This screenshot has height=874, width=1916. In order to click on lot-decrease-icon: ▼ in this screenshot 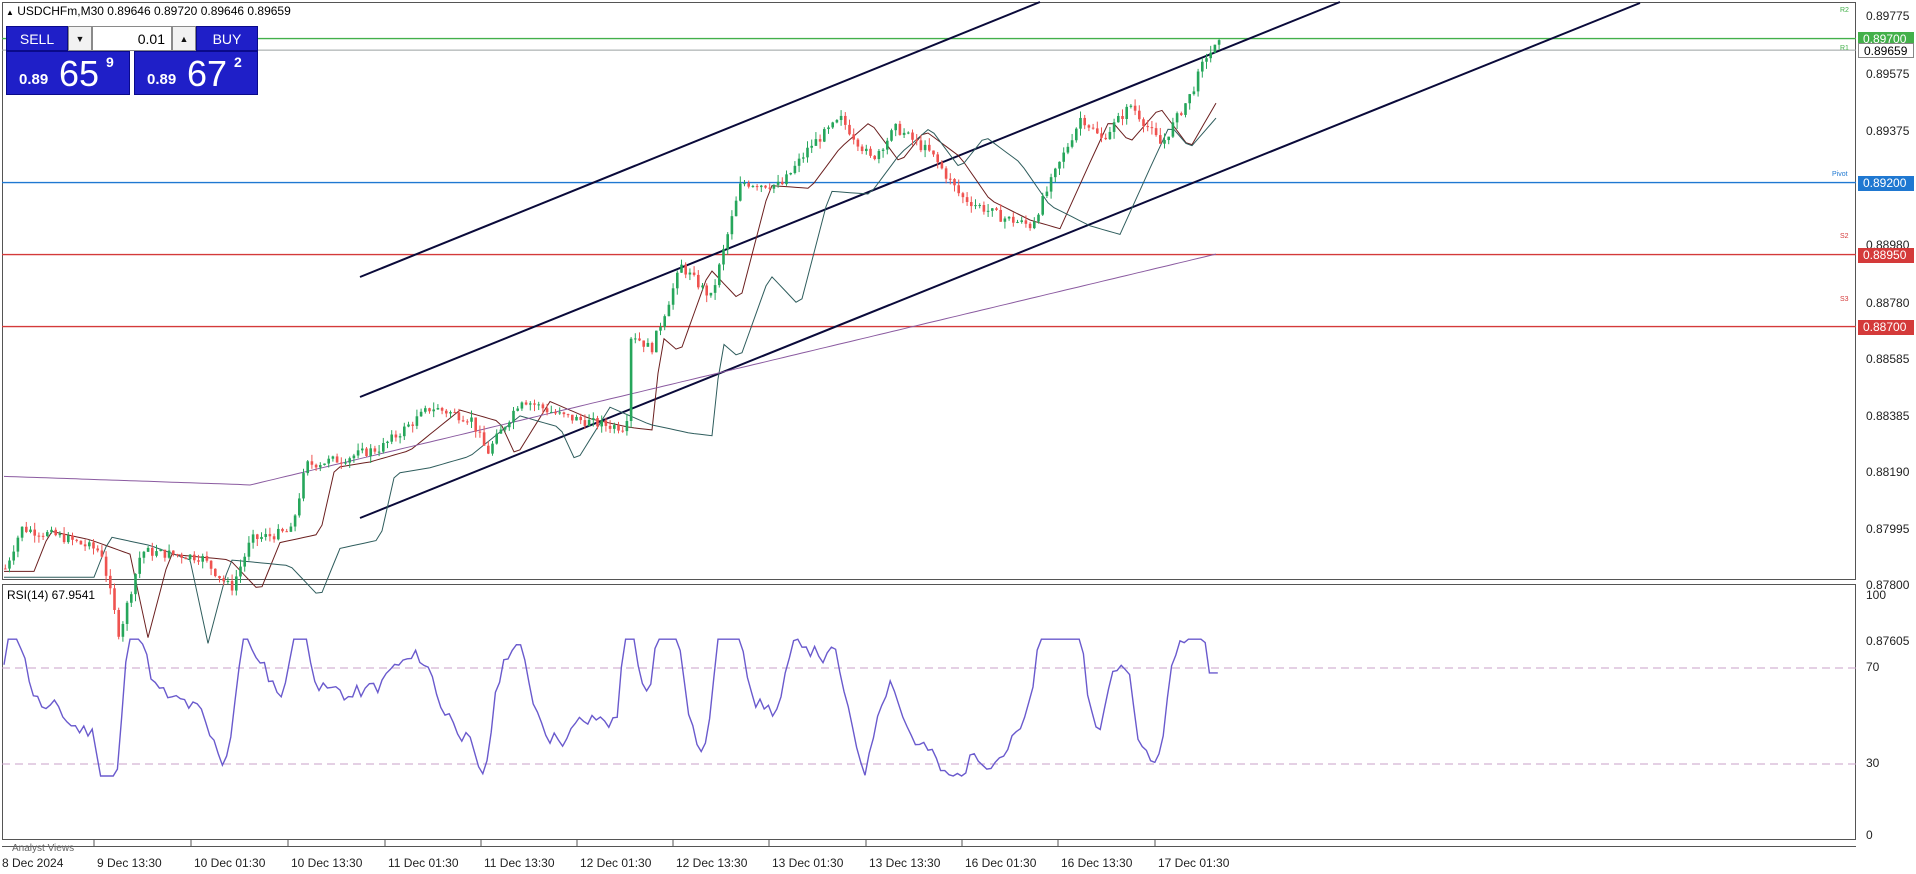, I will do `click(80, 38)`.